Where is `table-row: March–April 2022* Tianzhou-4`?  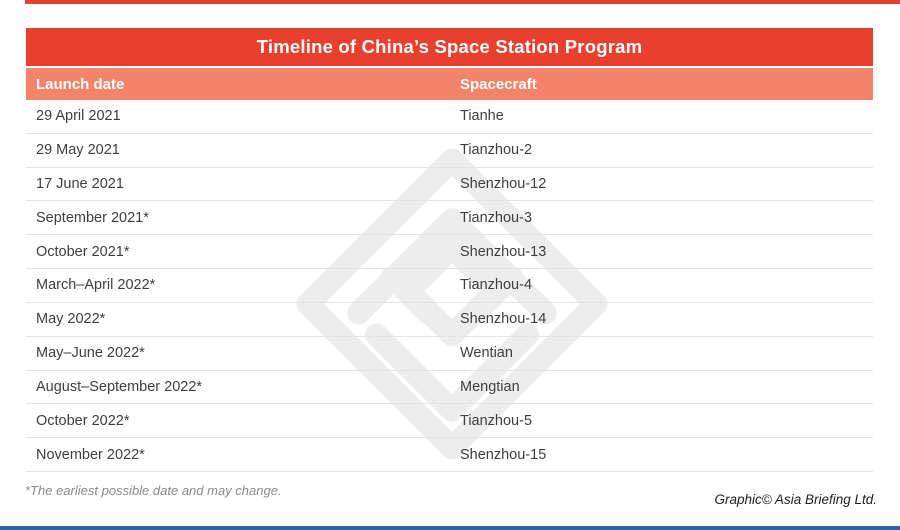 table-row: March–April 2022* Tianzhou-4 is located at coordinates (449, 286).